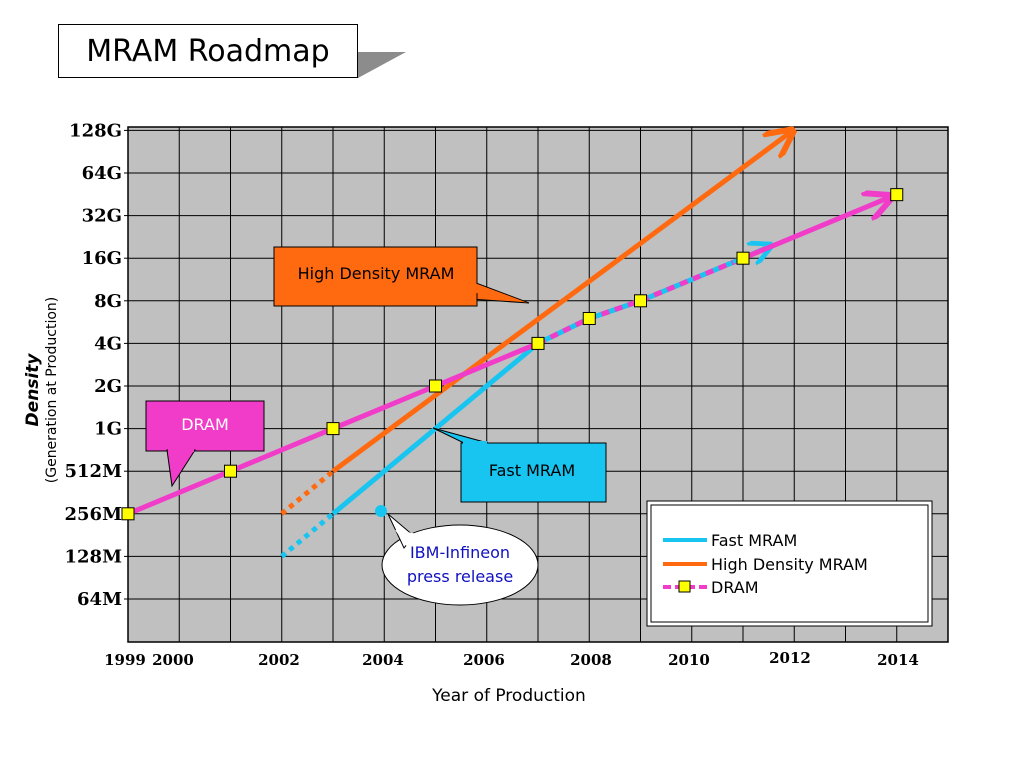 This screenshot has height=768, width=1024. Describe the element at coordinates (99, 599) in the screenshot. I see `y-tick-label: 64M` at that location.